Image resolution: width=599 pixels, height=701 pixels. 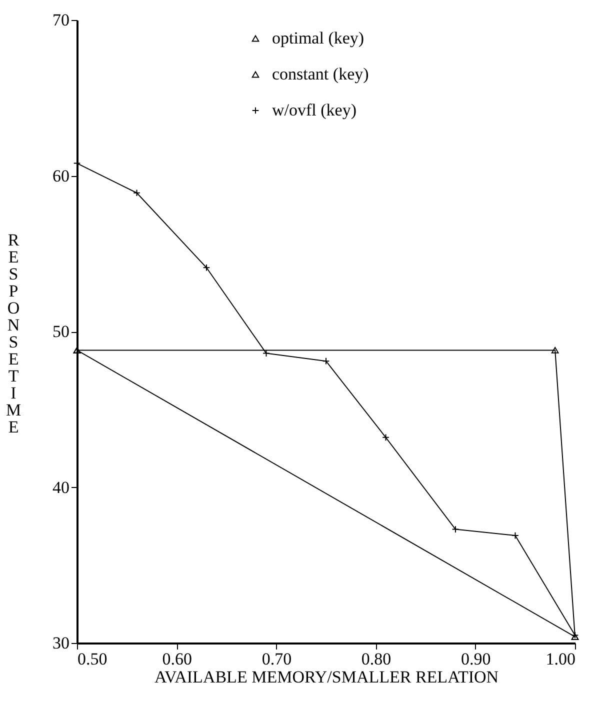 I want to click on y-tick-label: 40, so click(x=61, y=487).